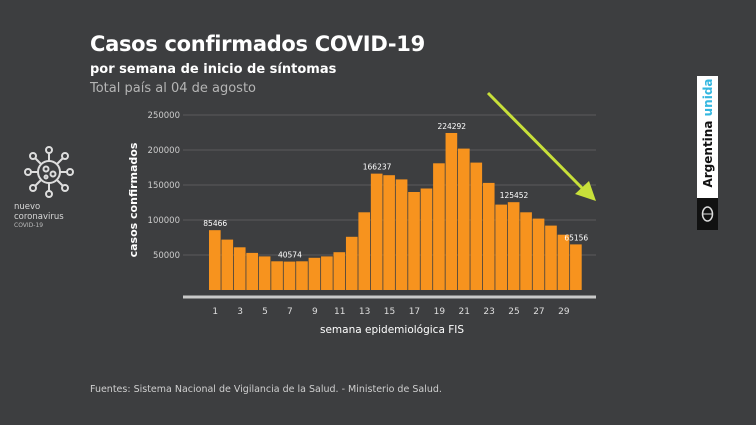 The height and width of the screenshot is (425, 756). What do you see at coordinates (315, 312) in the screenshot?
I see `x-tick-label: 9` at bounding box center [315, 312].